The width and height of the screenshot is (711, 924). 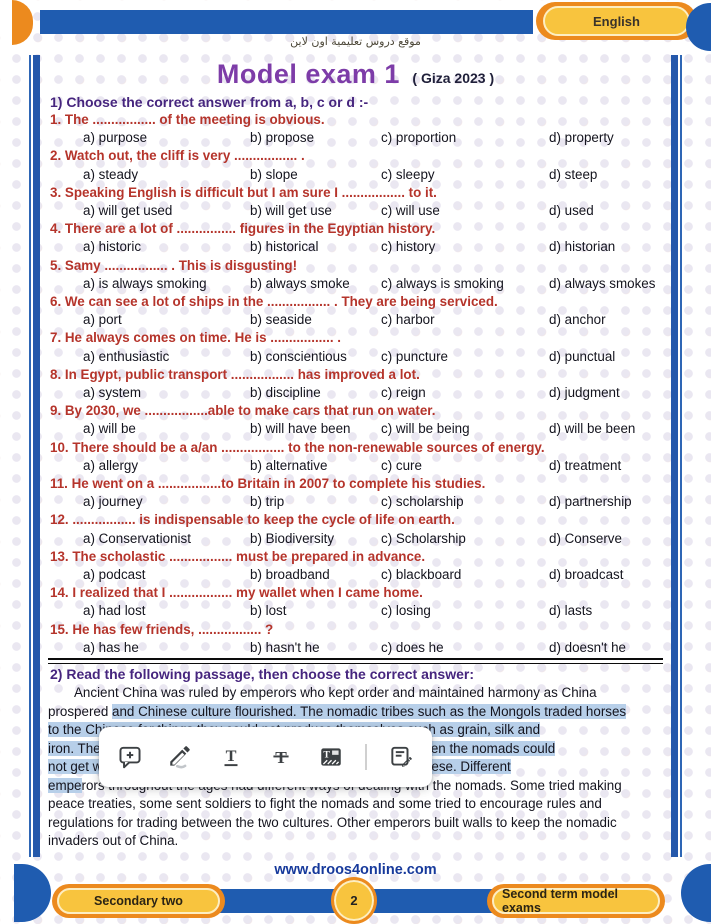 What do you see at coordinates (419, 138) in the screenshot?
I see `option: c) proportion` at bounding box center [419, 138].